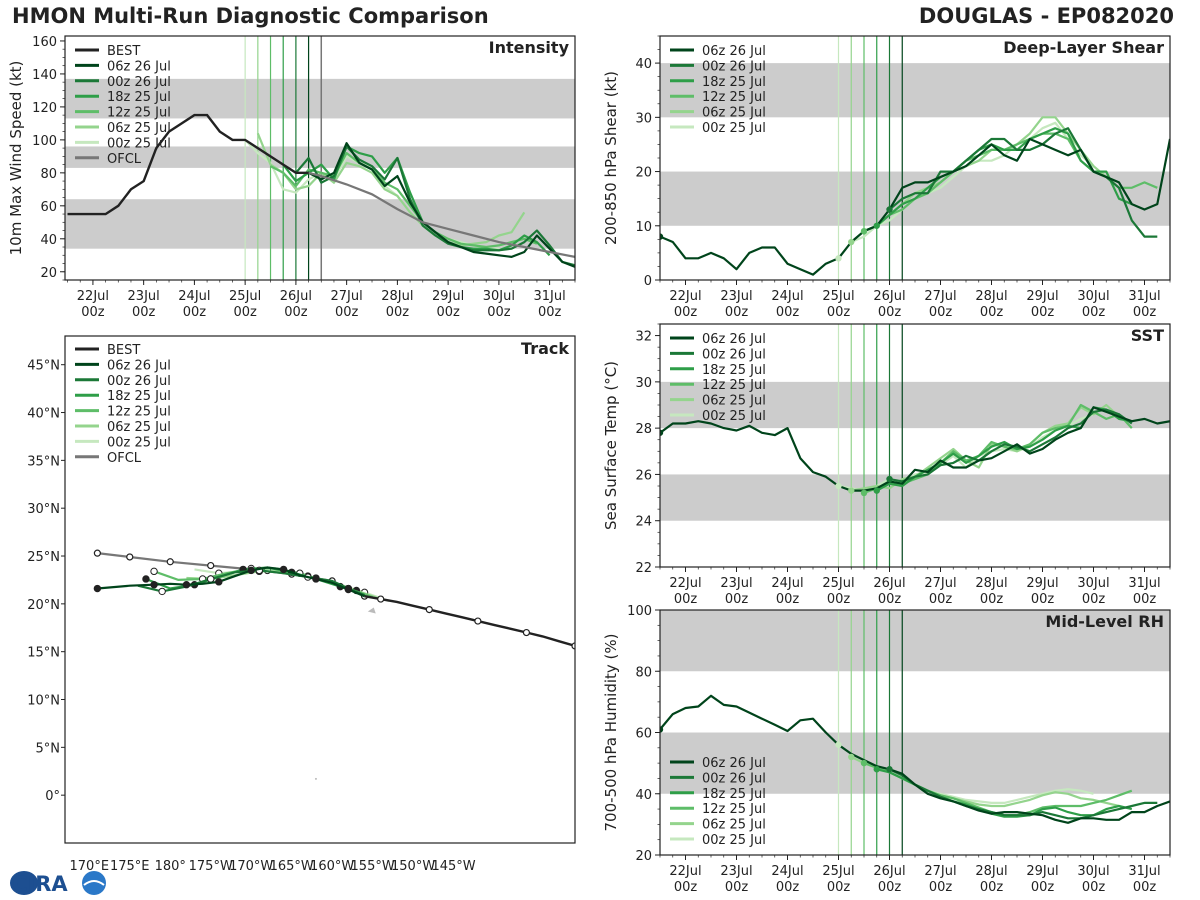  I want to click on shear-series-line, so click(915, 206).